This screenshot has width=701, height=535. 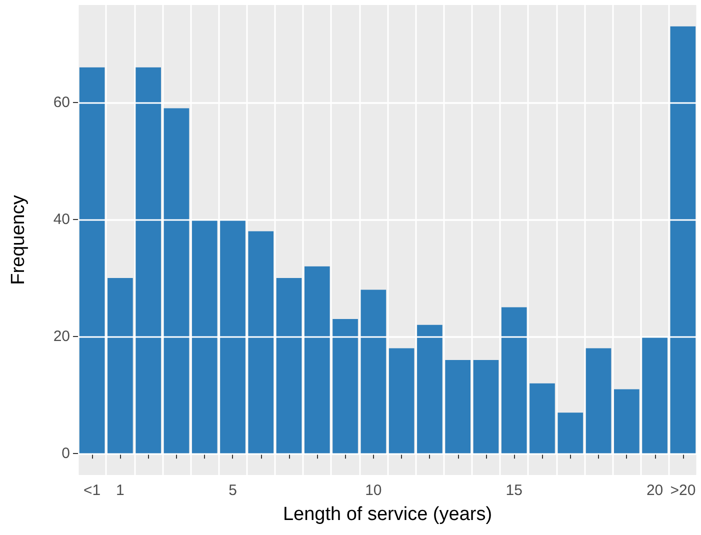 I want to click on x-tick-label: 5, so click(x=232, y=490).